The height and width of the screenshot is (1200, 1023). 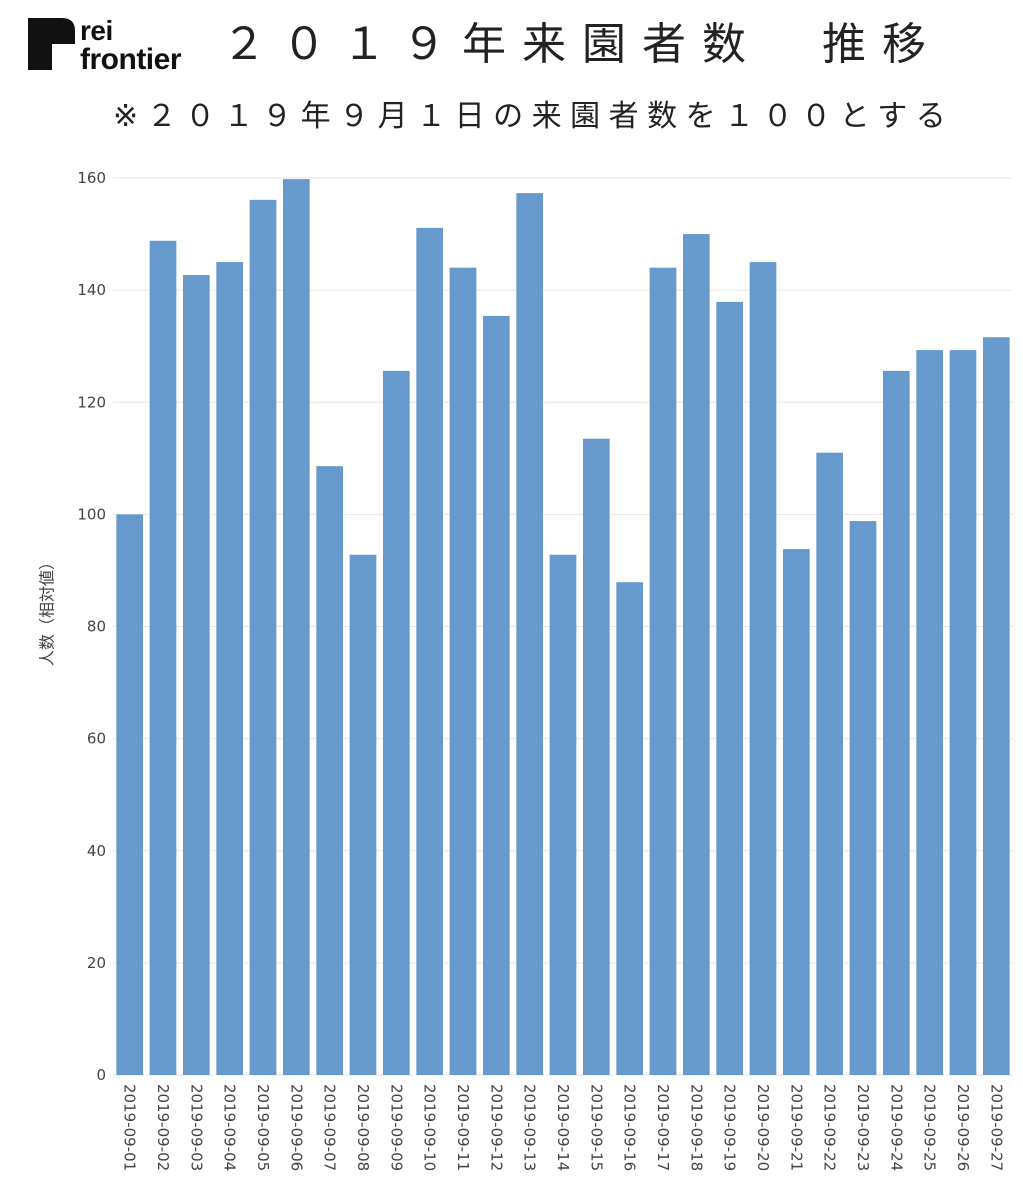 What do you see at coordinates (396, 1127) in the screenshot?
I see `x-tick-label: 2019-09-09` at bounding box center [396, 1127].